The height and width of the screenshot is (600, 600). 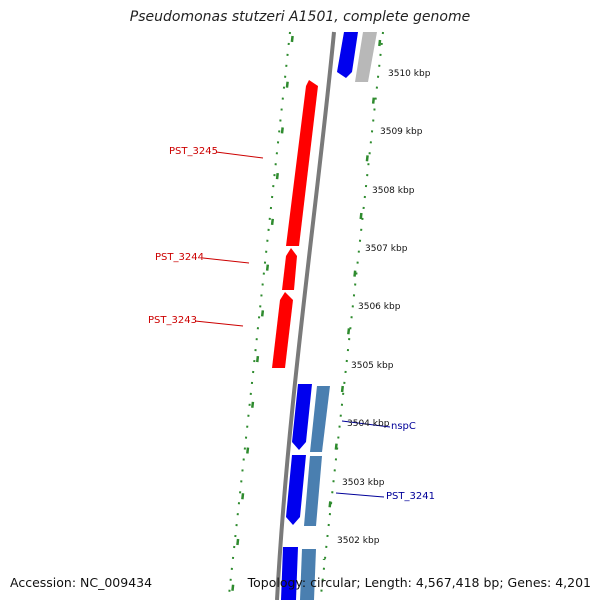 What do you see at coordinates (386, 249) in the screenshot?
I see `scale-label-3507: 3507 kbp` at bounding box center [386, 249].